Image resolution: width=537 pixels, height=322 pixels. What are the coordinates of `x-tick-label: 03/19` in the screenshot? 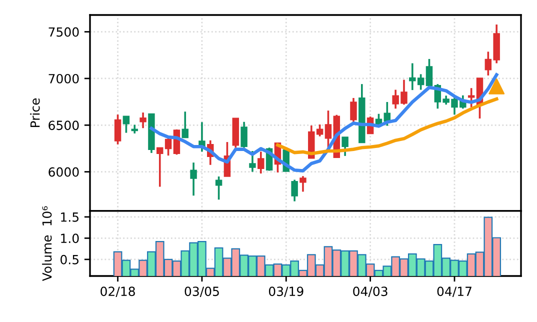 It's located at (286, 292).